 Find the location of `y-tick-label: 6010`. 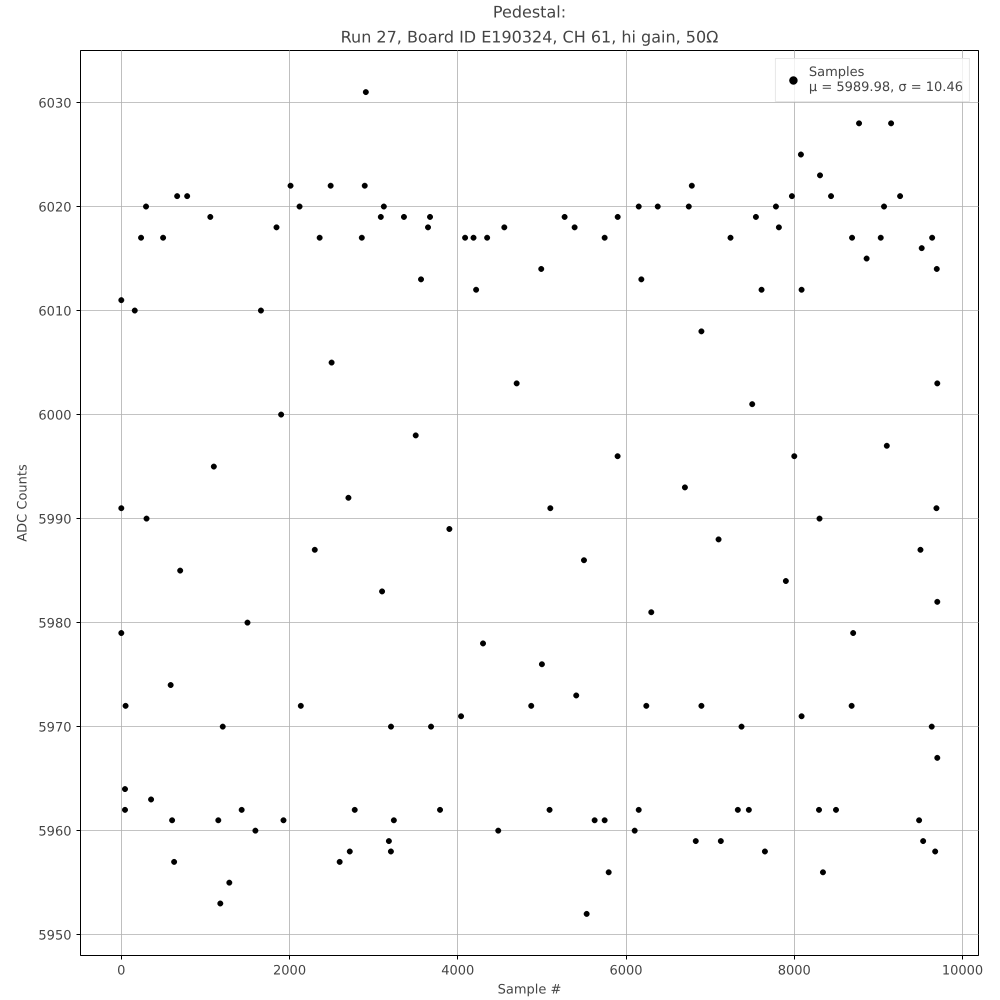

y-tick-label: 6010 is located at coordinates (55, 312).